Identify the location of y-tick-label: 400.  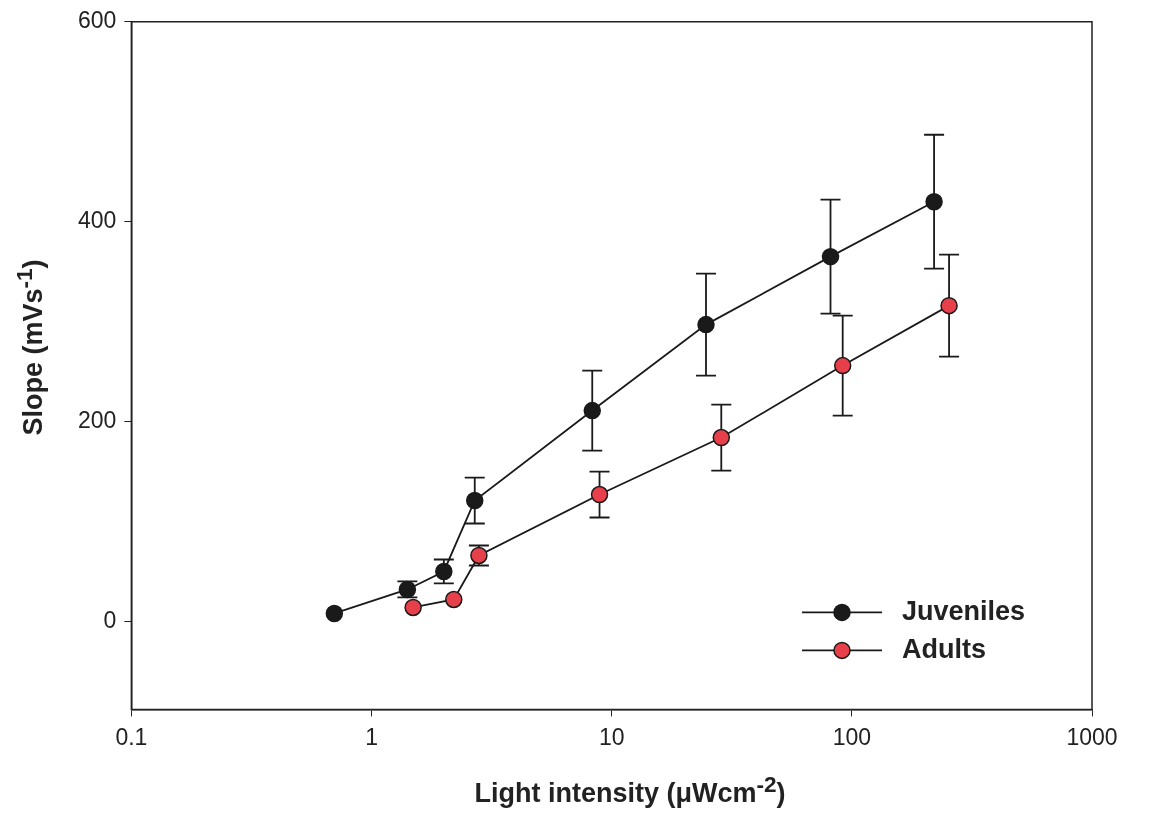
(97, 220).